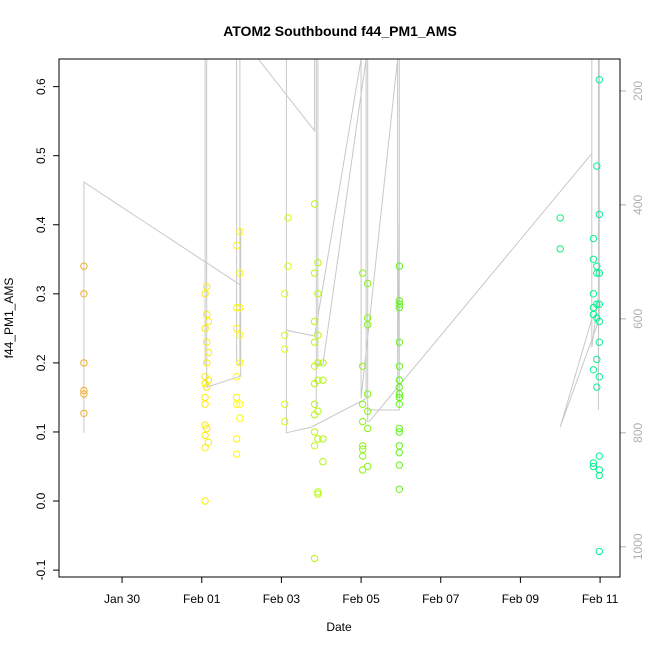 Image resolution: width=650 pixels, height=650 pixels. I want to click on x-tick-label: Feb 09, so click(521, 599).